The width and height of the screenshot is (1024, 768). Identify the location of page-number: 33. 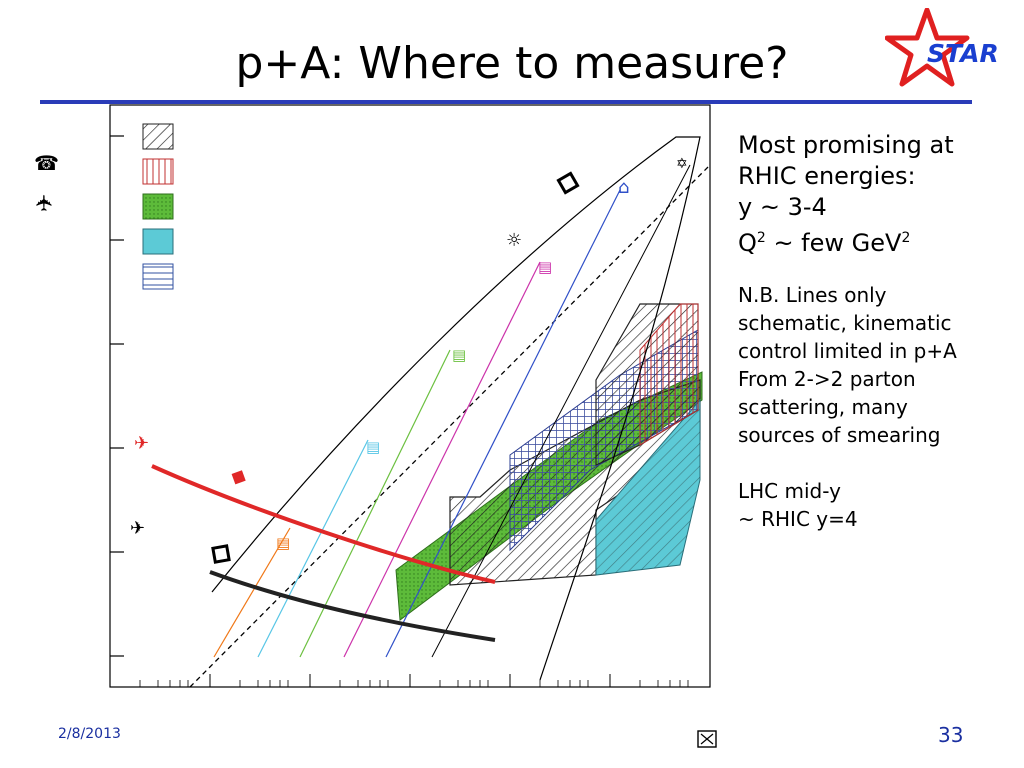
(951, 735).